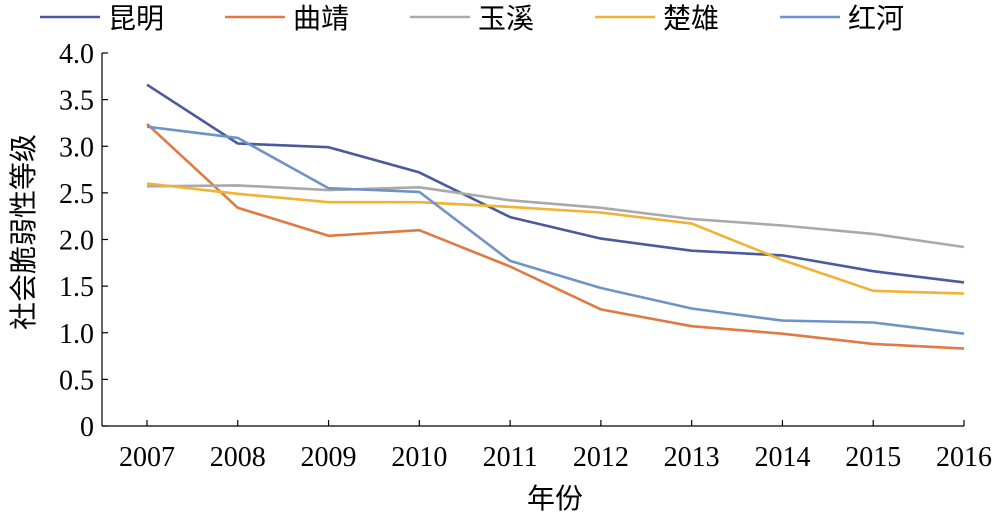 The image size is (1000, 525). I want to click on x-tick-label: 2008, so click(238, 457).